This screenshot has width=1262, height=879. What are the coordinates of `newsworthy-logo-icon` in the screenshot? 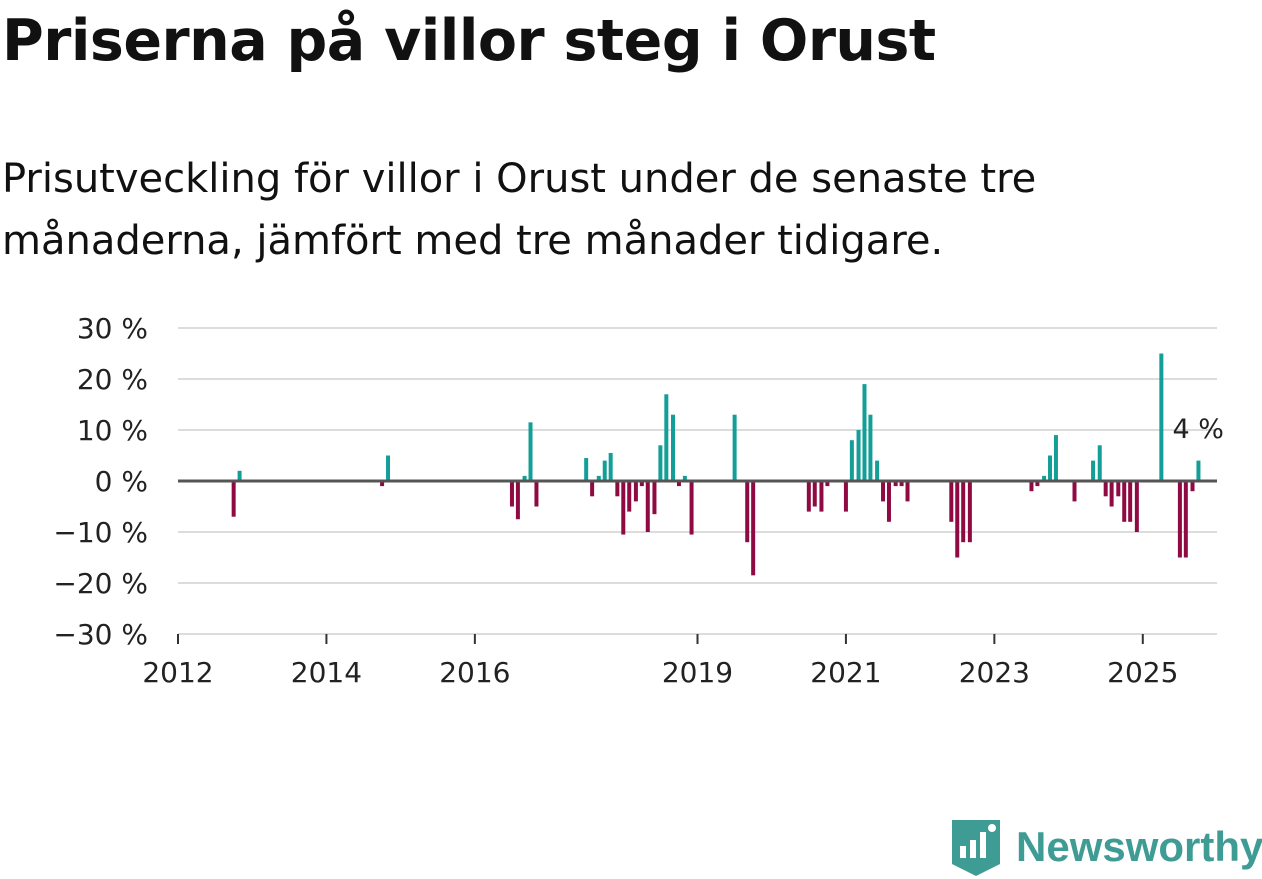 It's located at (976, 848).